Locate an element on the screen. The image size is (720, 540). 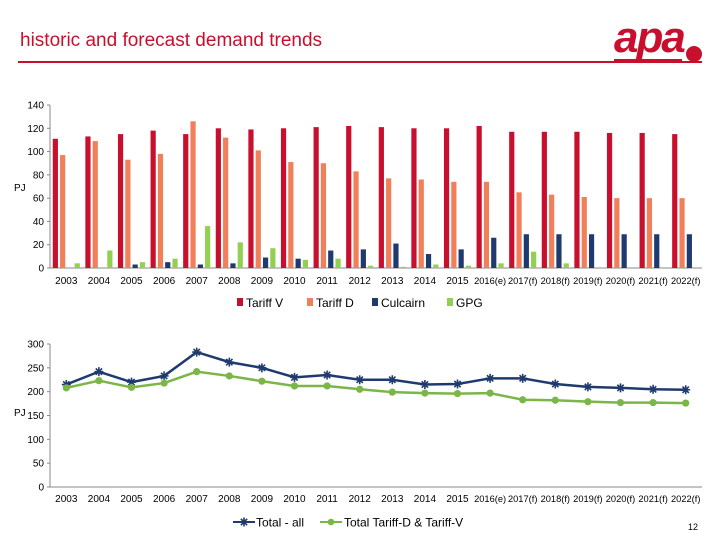
line-x-tick-label: 2006 is located at coordinates (164, 499).